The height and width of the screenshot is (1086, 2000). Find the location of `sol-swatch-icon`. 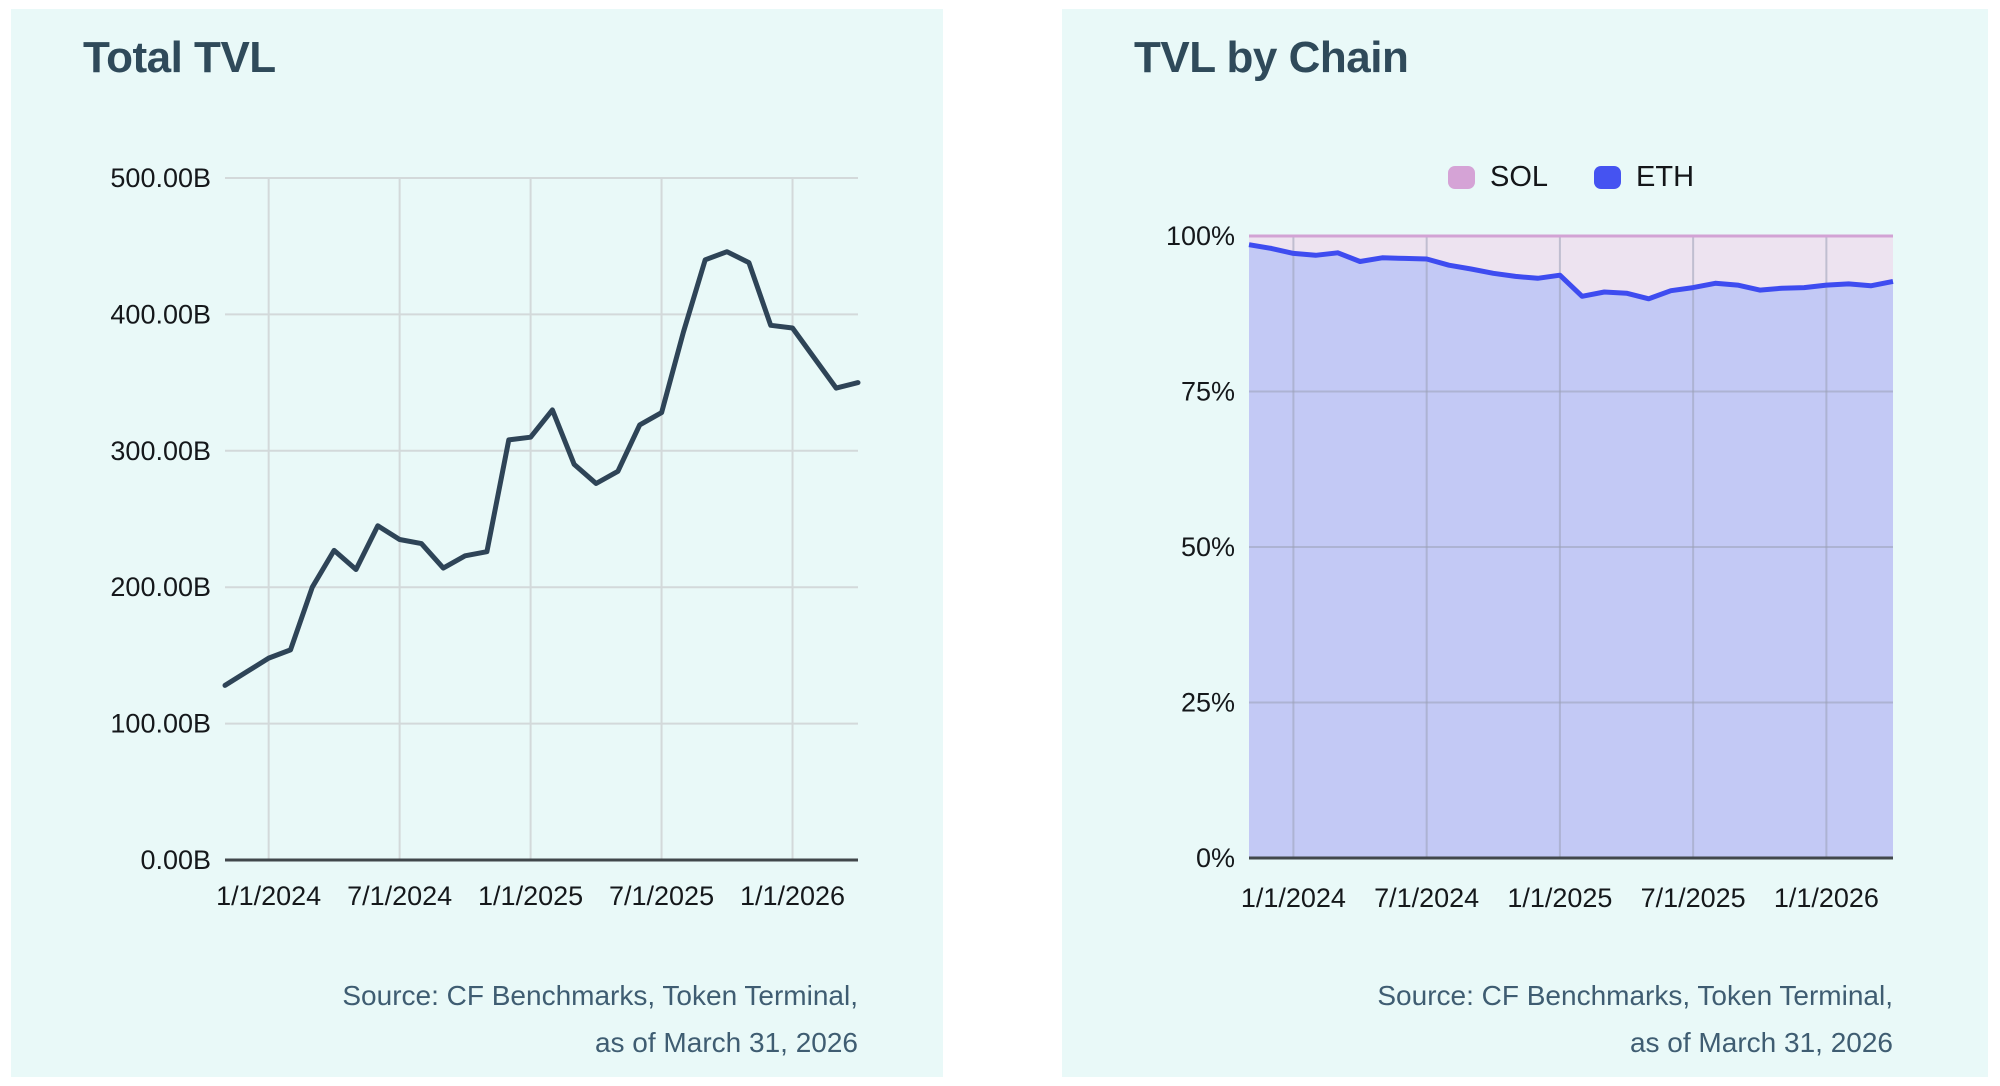

sol-swatch-icon is located at coordinates (1461, 177).